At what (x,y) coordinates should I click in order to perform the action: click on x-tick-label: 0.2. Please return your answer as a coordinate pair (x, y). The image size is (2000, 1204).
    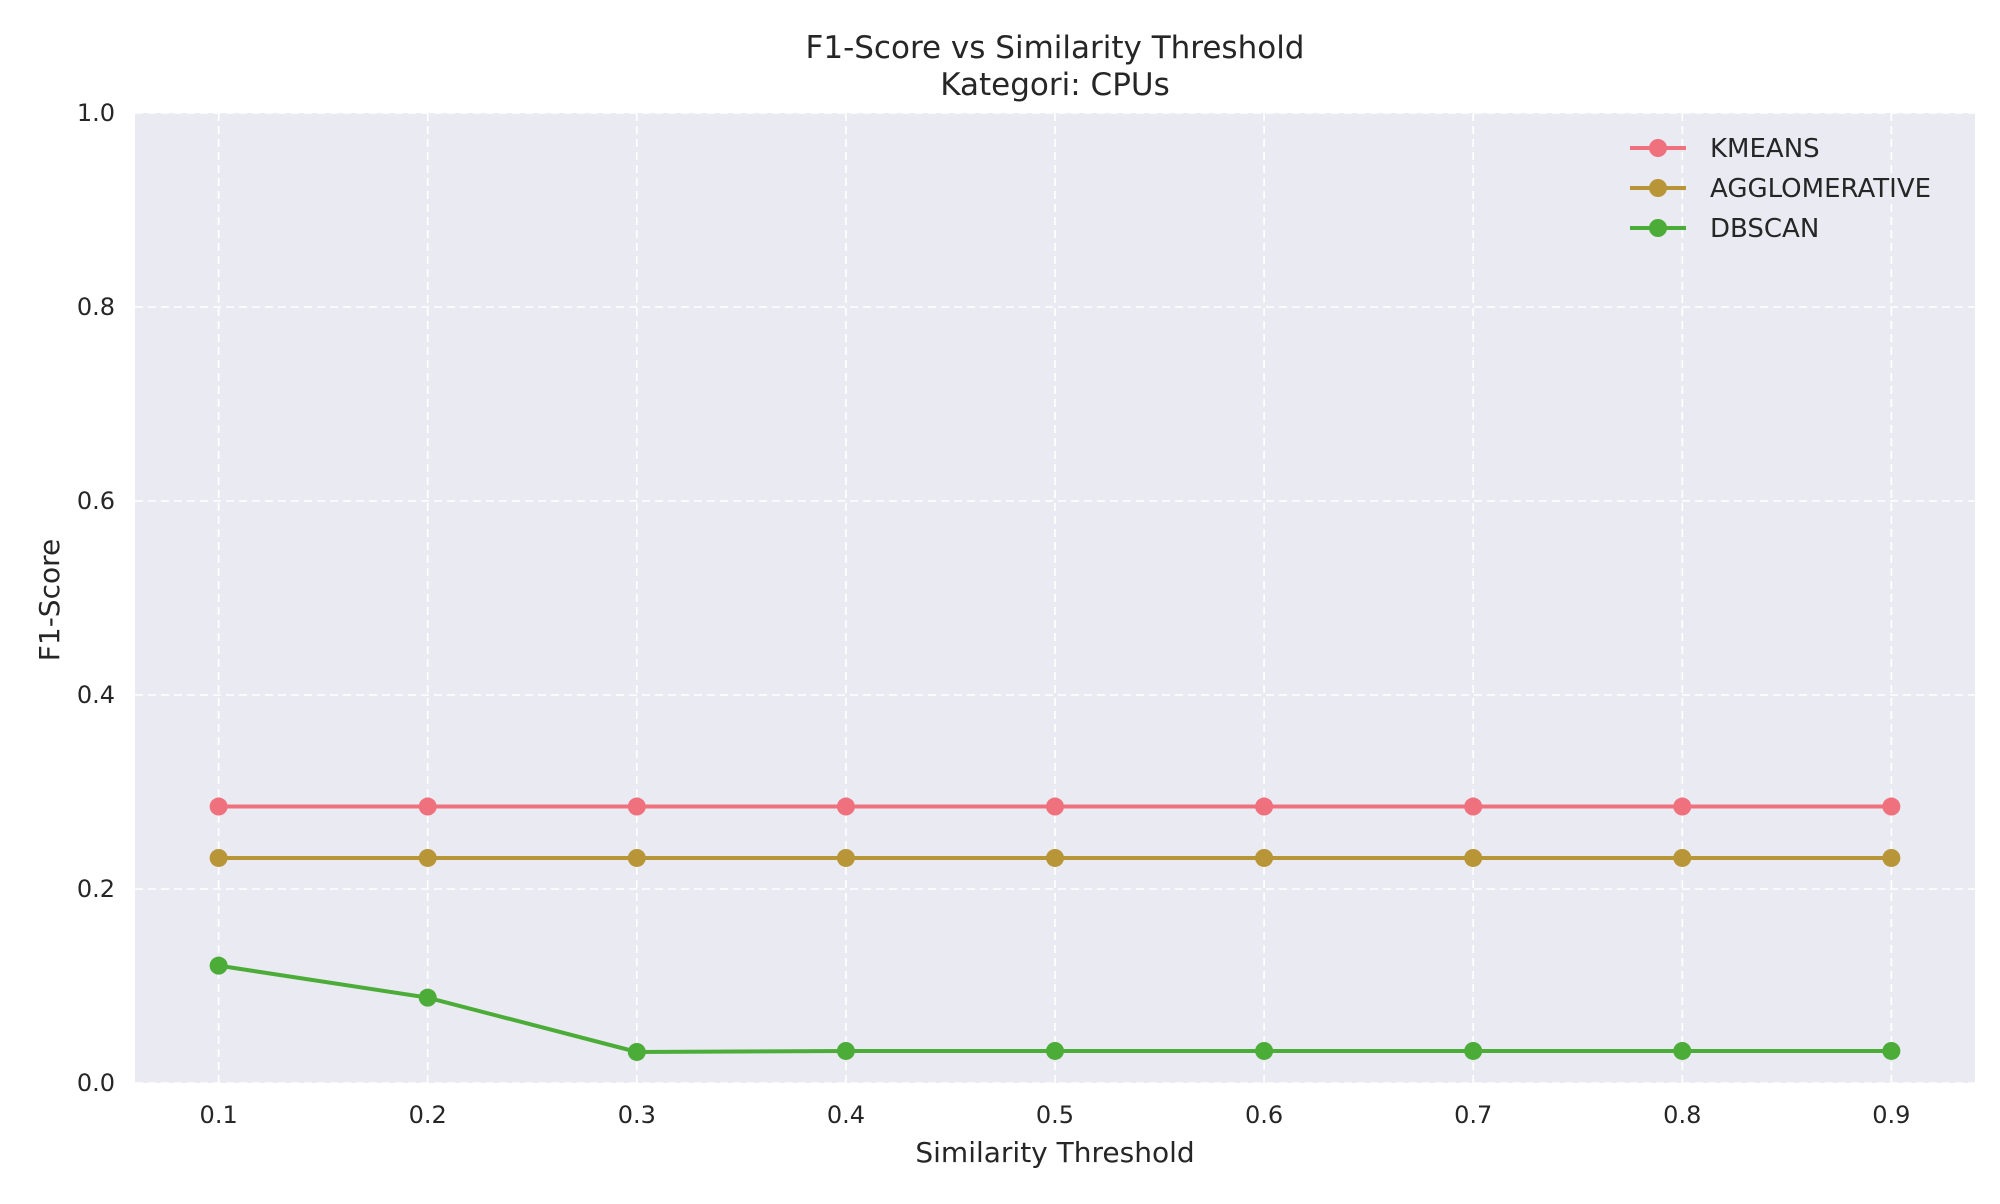
    Looking at the image, I should click on (428, 1115).